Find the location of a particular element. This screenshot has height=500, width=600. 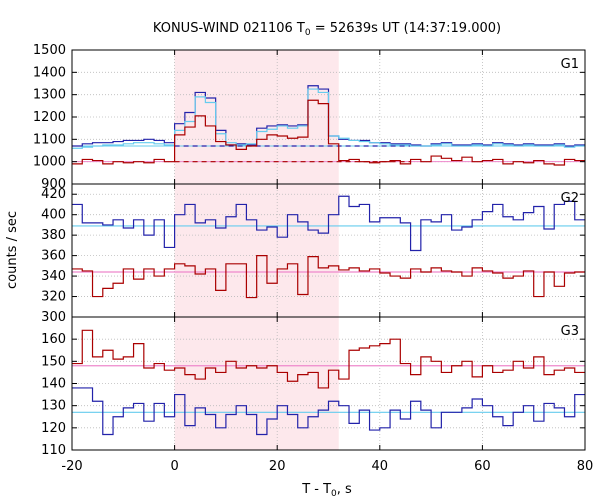

y-tick-label: 140 is located at coordinates (53, 384).